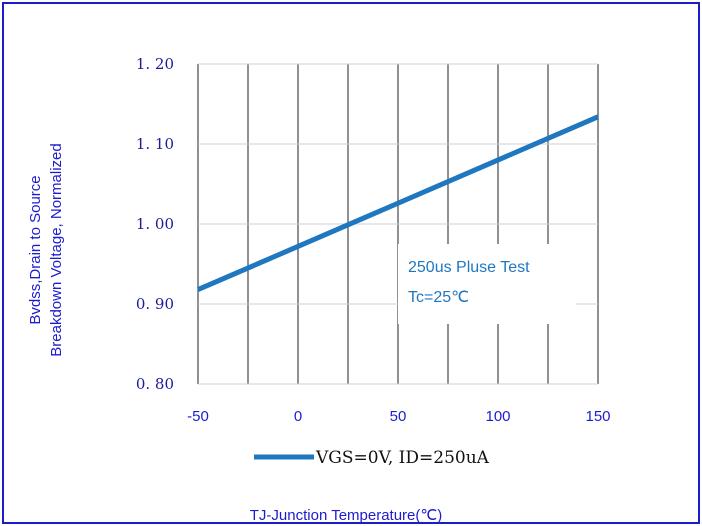  What do you see at coordinates (198, 416) in the screenshot?
I see `x-tick-label: -50` at bounding box center [198, 416].